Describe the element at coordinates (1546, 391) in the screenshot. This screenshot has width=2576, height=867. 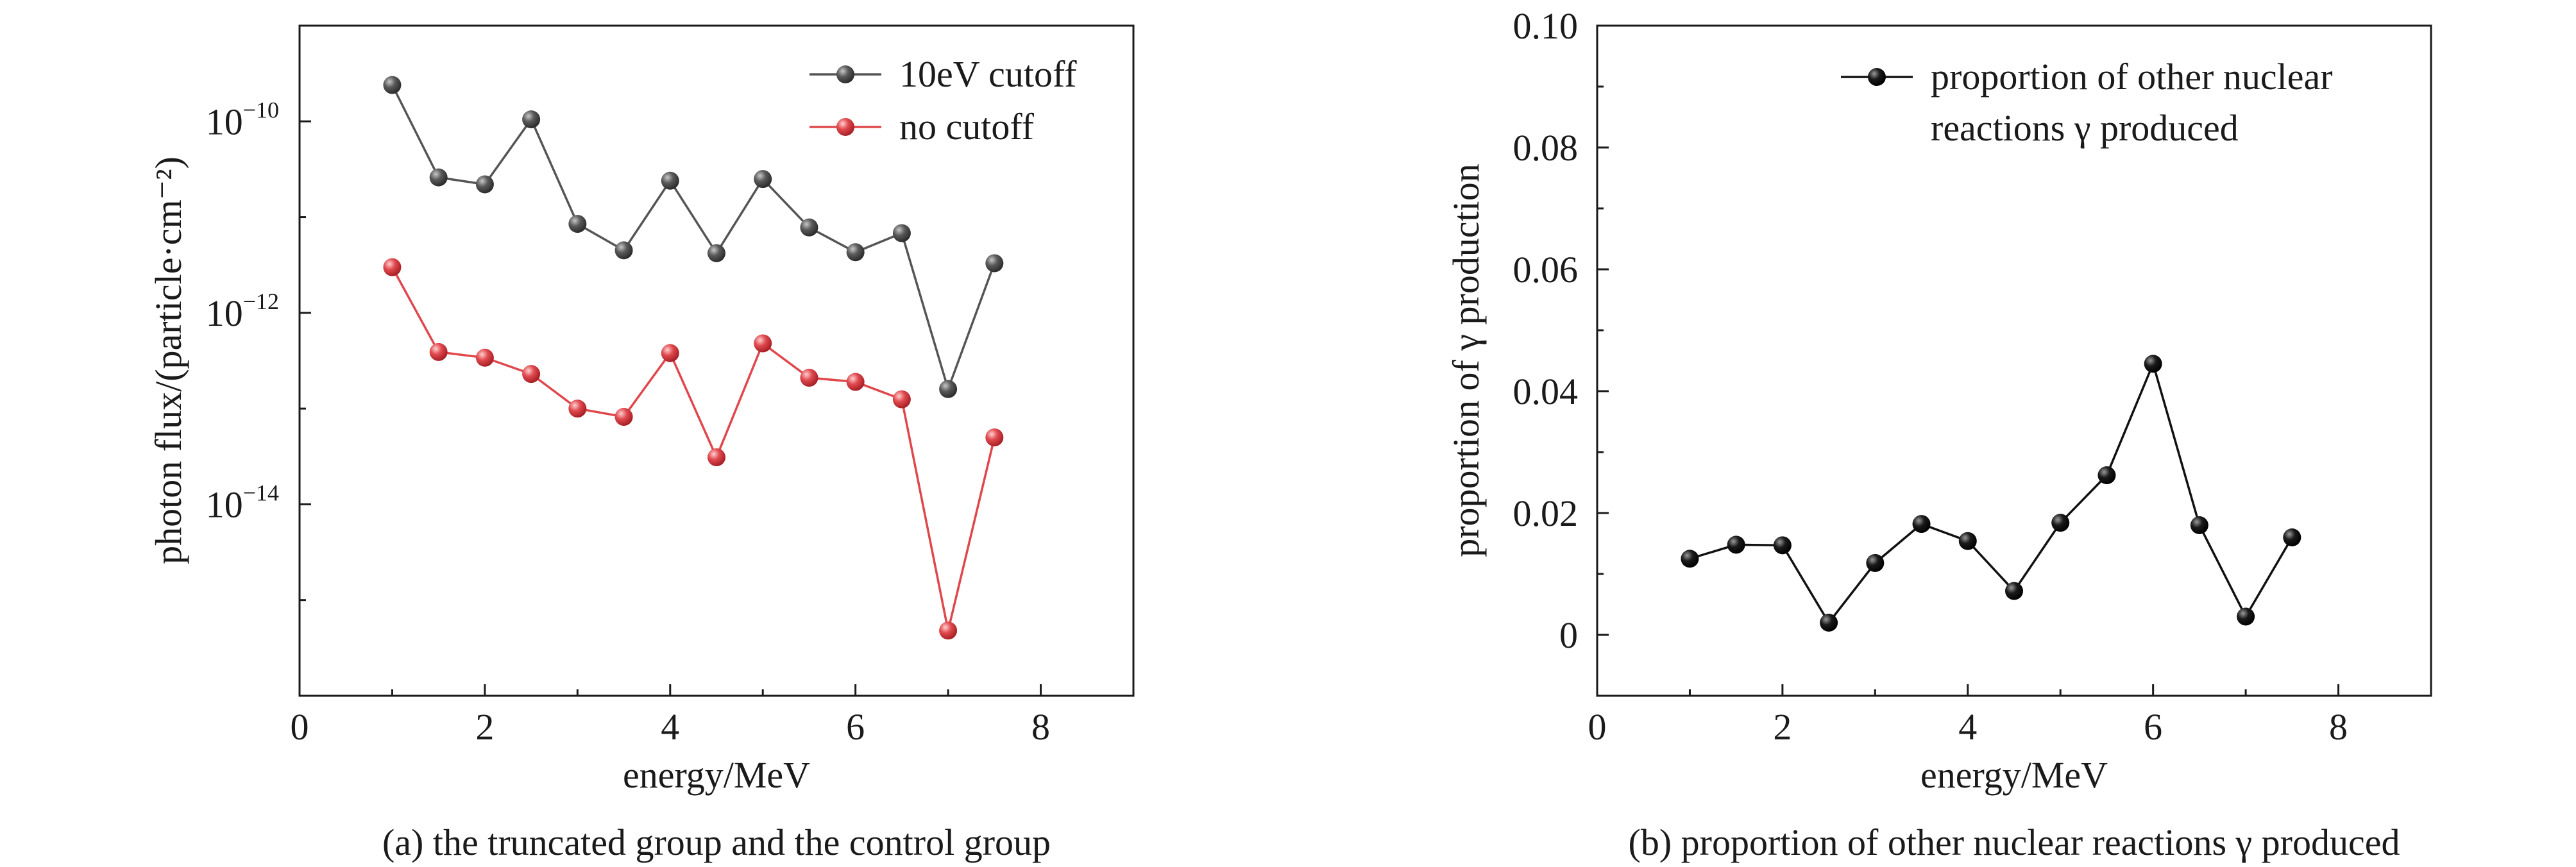
I see `y-tick-label: 0.04` at that location.